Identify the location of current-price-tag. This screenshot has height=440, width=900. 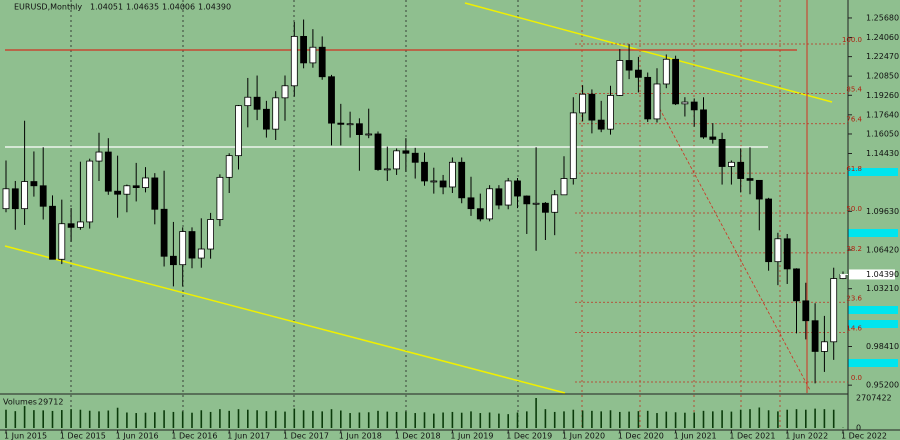
(872, 274).